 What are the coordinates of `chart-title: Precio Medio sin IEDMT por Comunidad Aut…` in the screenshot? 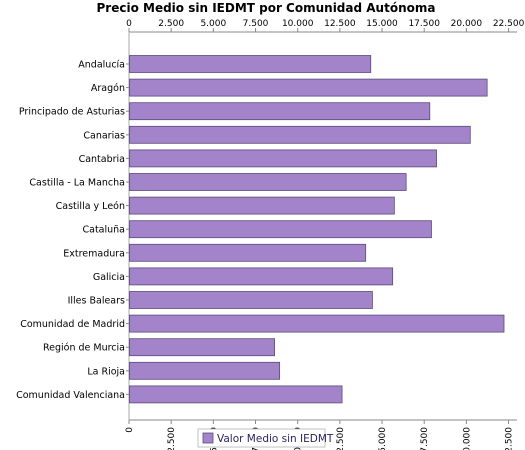 It's located at (266, 8).